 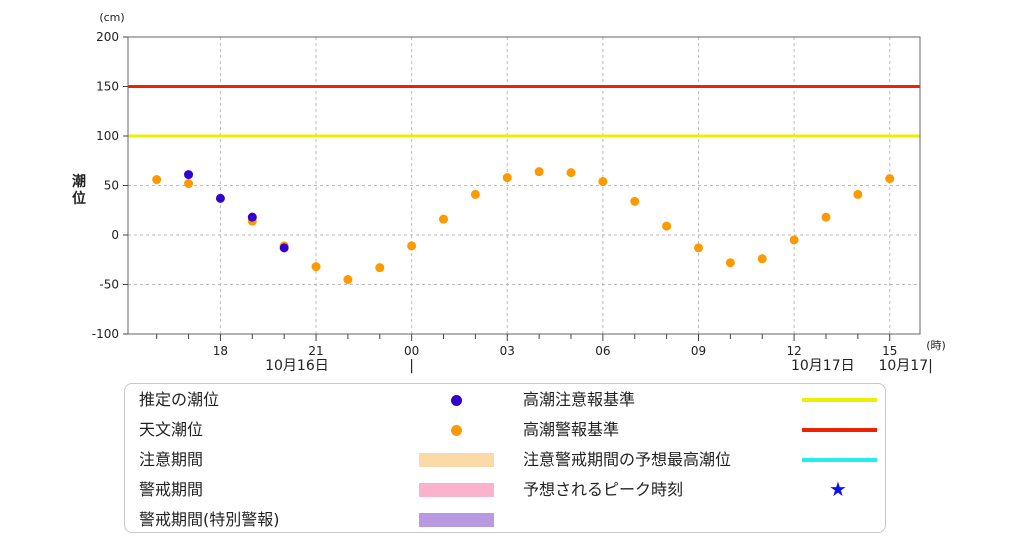 I want to click on y-unit-label: (cm), so click(x=111, y=17).